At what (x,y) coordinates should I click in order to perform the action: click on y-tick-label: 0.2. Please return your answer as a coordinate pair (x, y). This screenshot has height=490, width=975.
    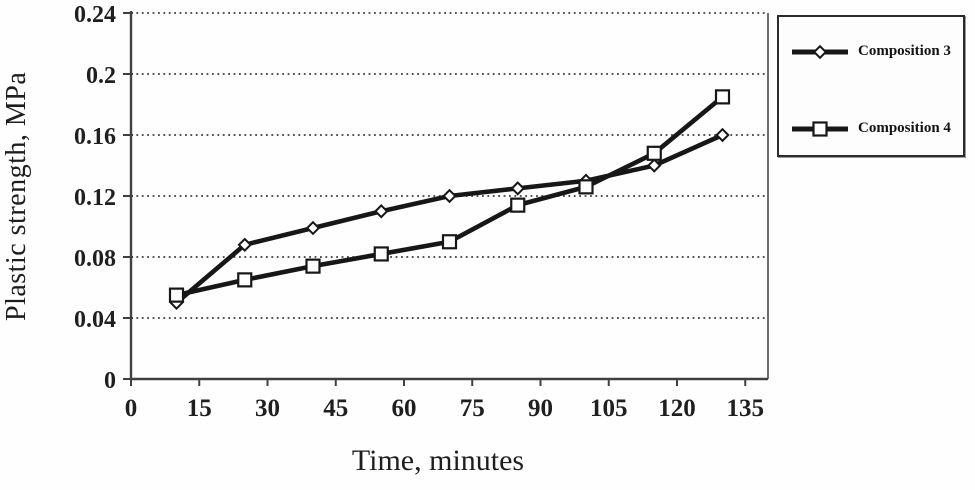
    Looking at the image, I should click on (101, 76).